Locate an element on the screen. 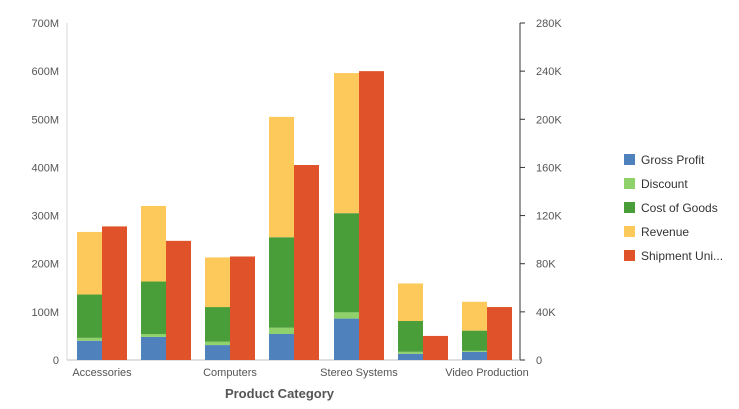 The width and height of the screenshot is (739, 409). right-tick-label: 40K is located at coordinates (546, 313).